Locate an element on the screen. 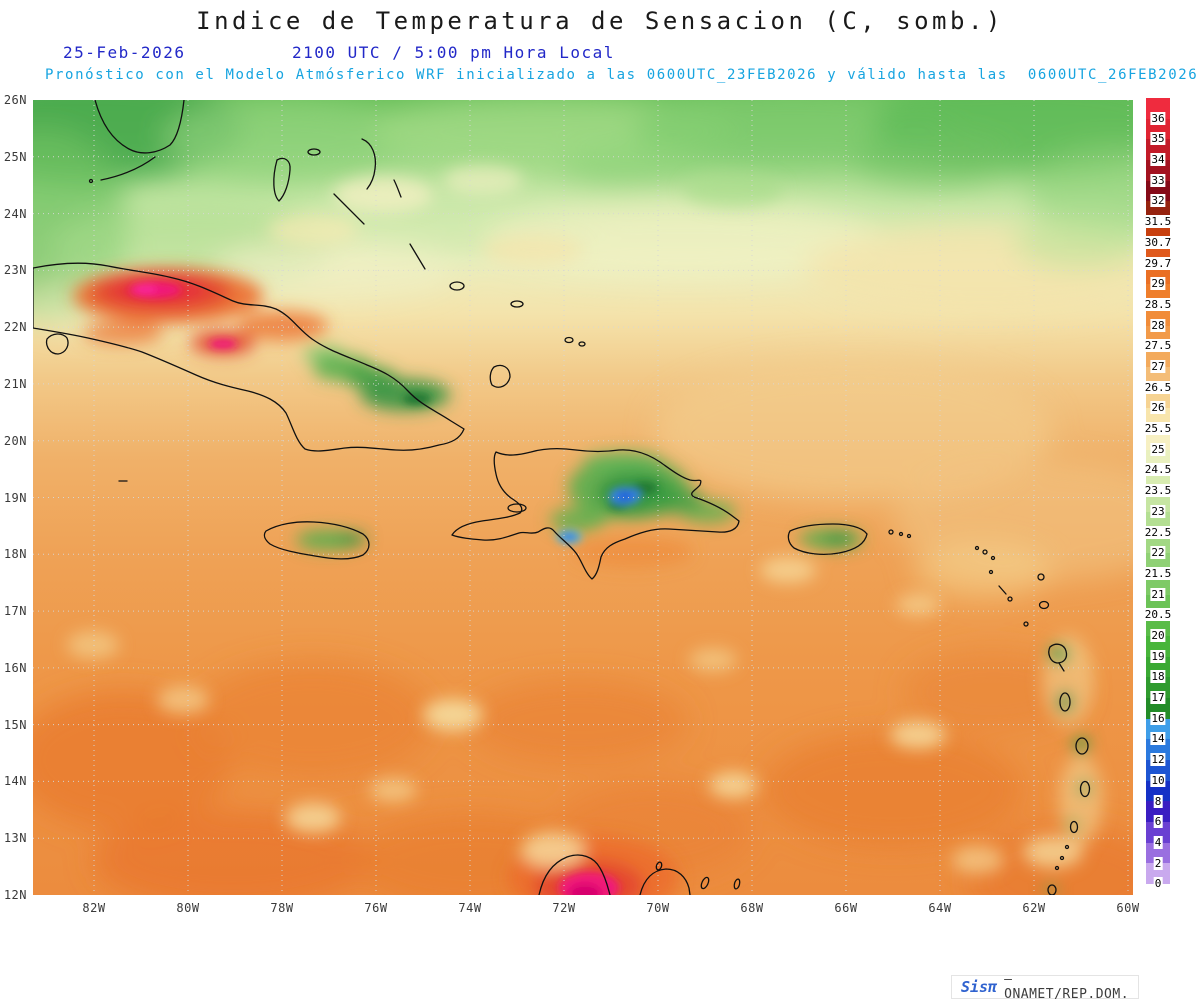 This screenshot has height=1002, width=1200. colorbar-label-14: 14 is located at coordinates (1158, 739).